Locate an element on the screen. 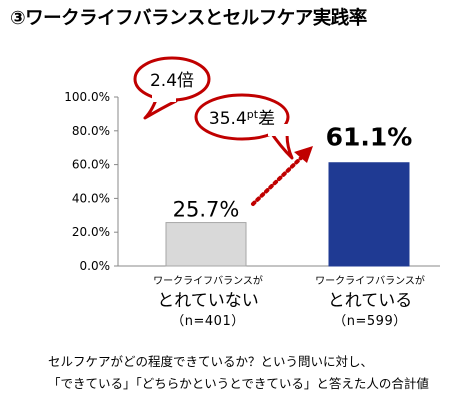 The height and width of the screenshot is (400, 450). ratio-label: 2.4倍 is located at coordinates (172, 81).